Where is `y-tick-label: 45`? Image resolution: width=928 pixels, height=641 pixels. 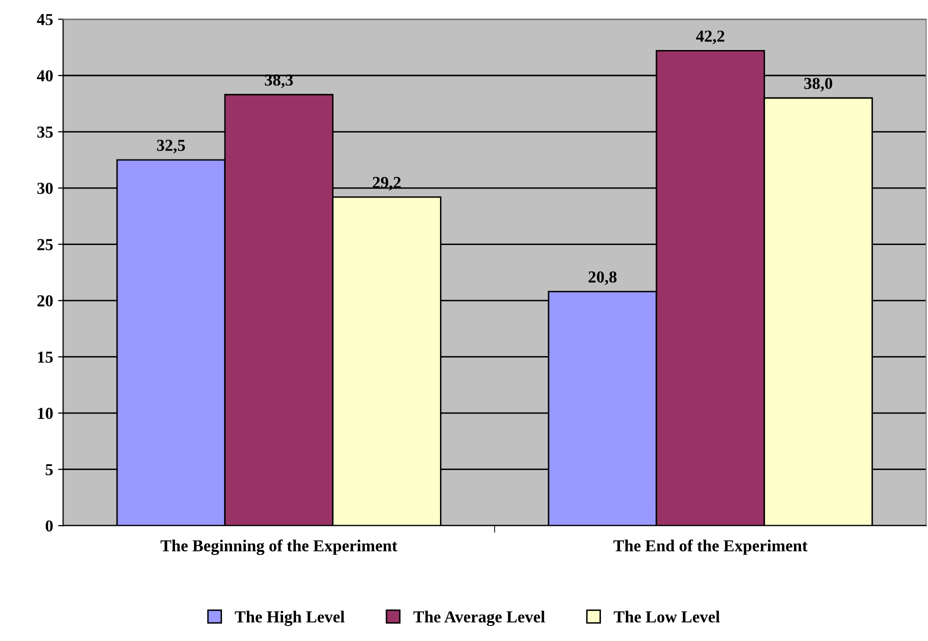 y-tick-label: 45 is located at coordinates (44, 20).